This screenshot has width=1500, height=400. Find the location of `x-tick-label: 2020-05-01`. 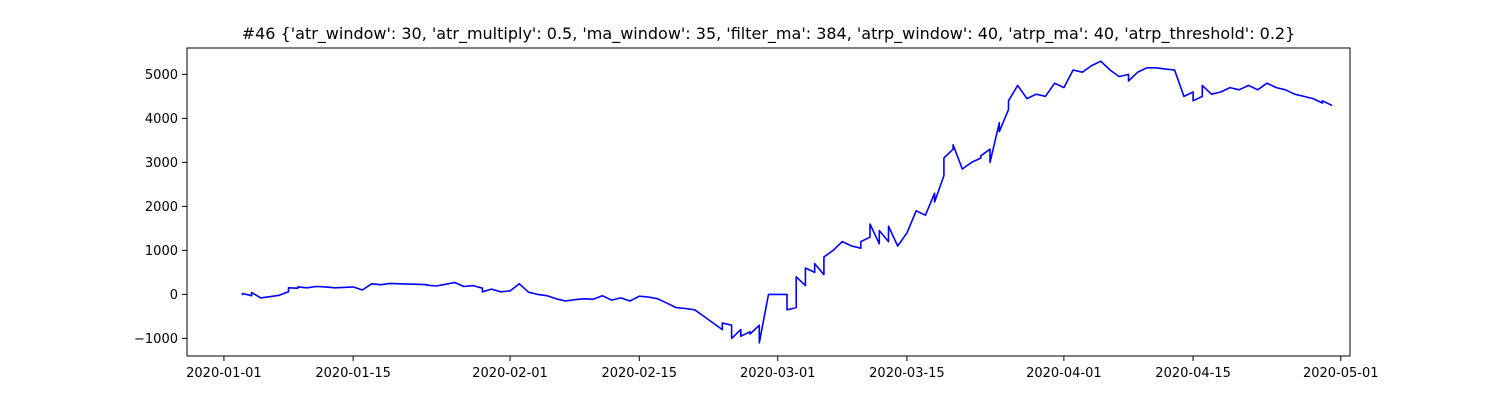

x-tick-label: 2020-05-01 is located at coordinates (1341, 373).